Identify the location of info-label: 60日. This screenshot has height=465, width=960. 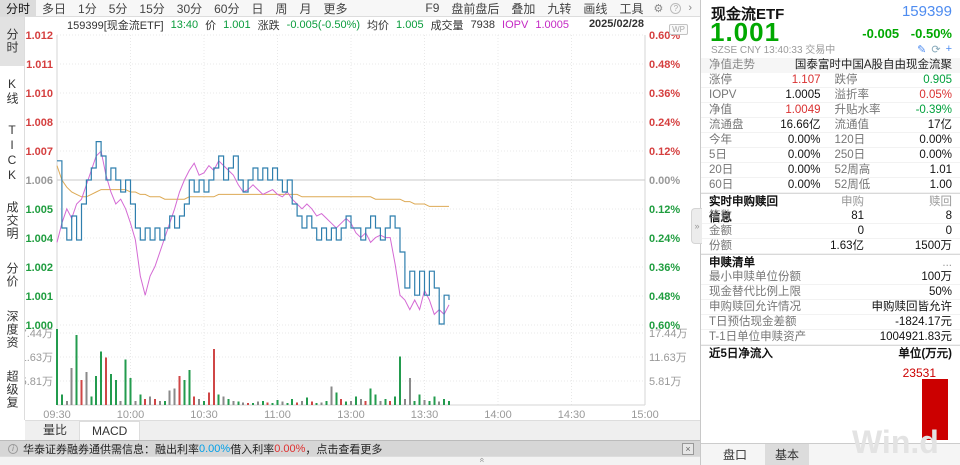
(721, 185).